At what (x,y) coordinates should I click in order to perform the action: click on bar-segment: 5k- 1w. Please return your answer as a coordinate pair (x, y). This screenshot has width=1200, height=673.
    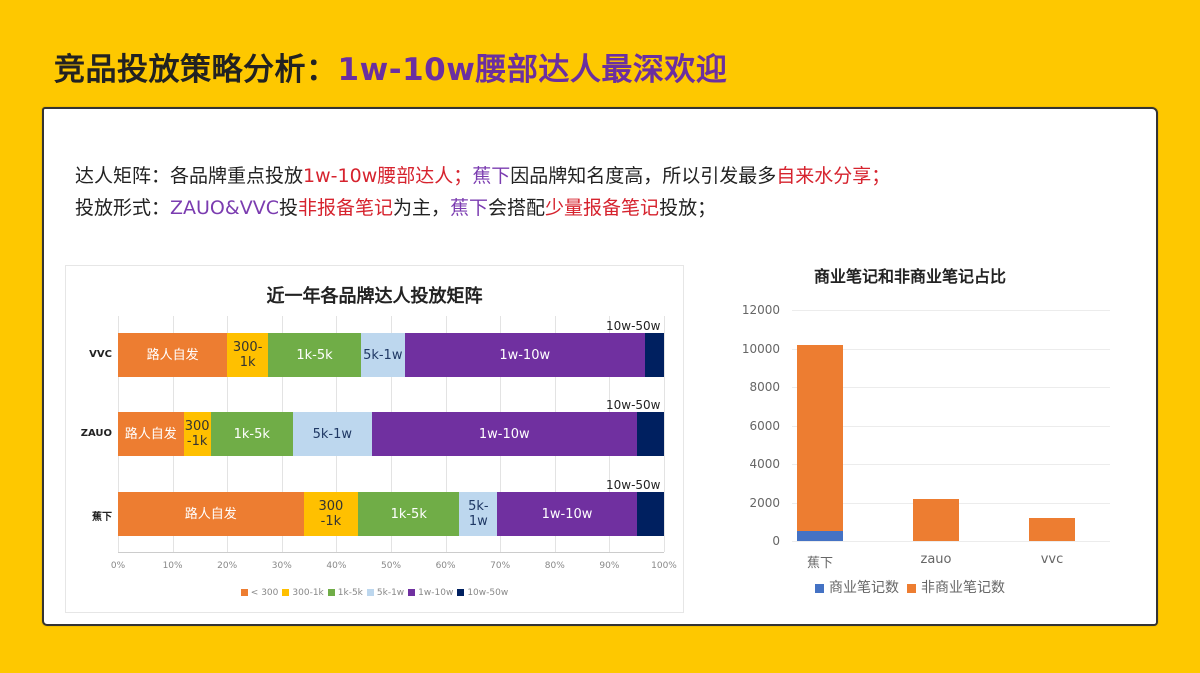
    Looking at the image, I should click on (478, 514).